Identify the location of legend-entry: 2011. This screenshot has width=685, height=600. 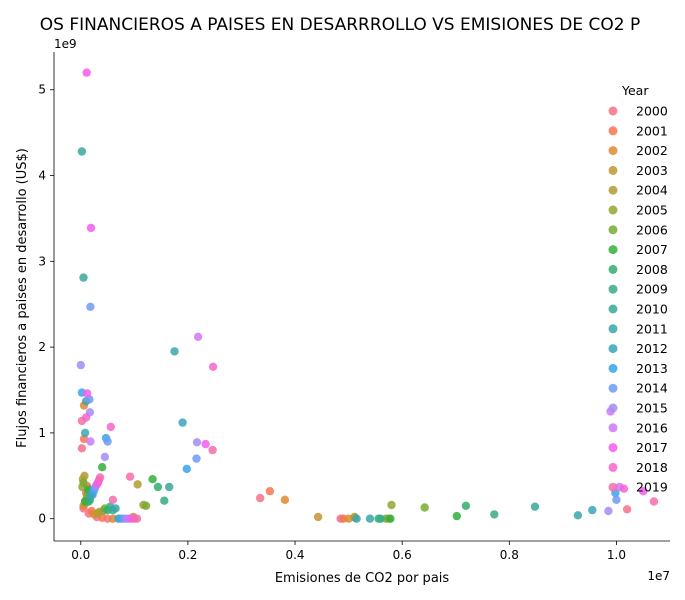
(638, 328).